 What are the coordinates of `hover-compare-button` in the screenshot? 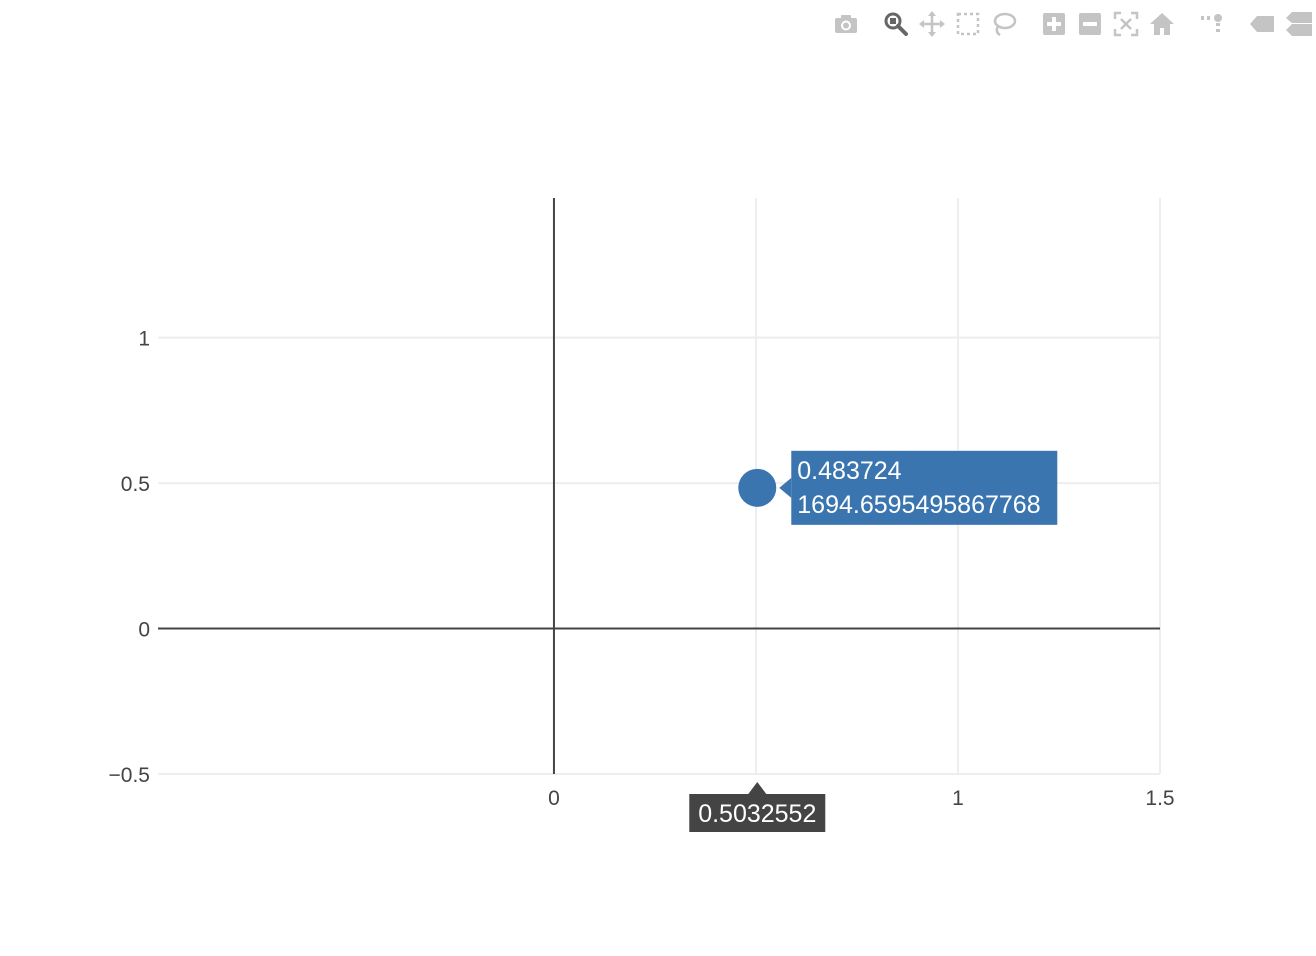 It's located at (1298, 24).